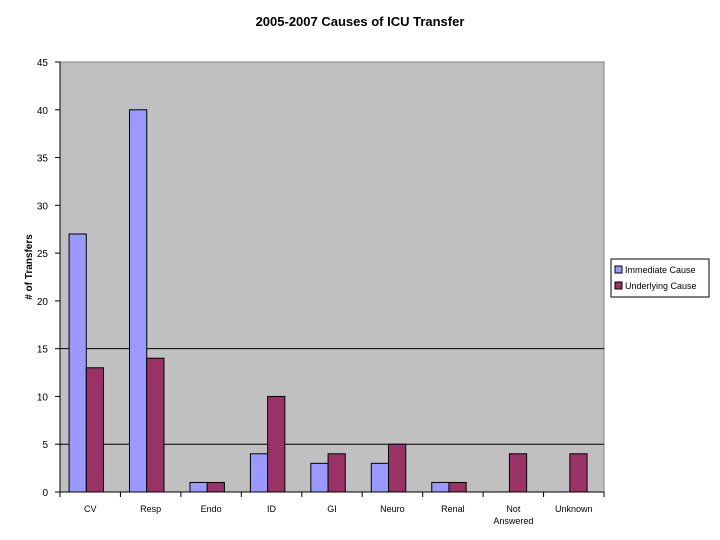 The image size is (720, 540). Describe the element at coordinates (43, 254) in the screenshot. I see `y-tick-label: 25` at that location.